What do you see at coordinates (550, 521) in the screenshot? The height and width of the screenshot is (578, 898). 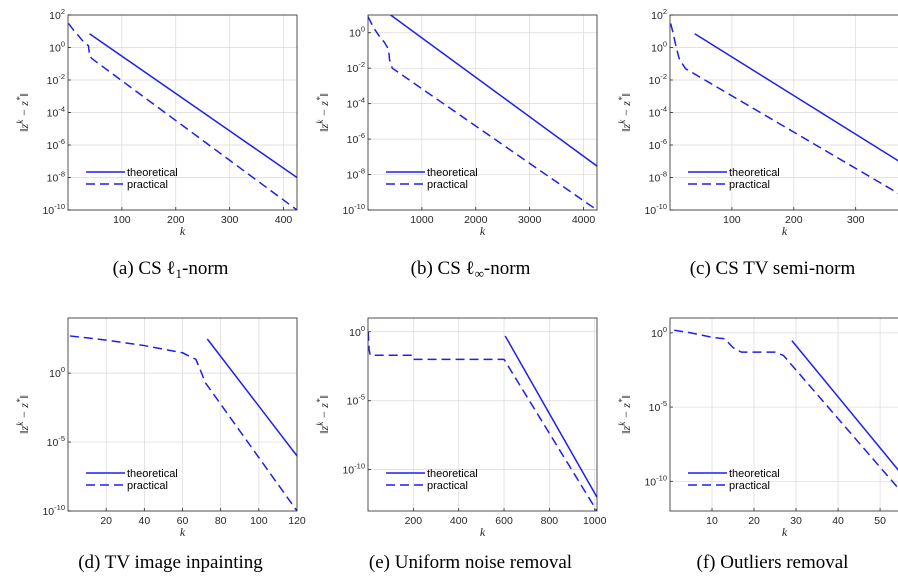 I see `x-tick-label: 800` at bounding box center [550, 521].